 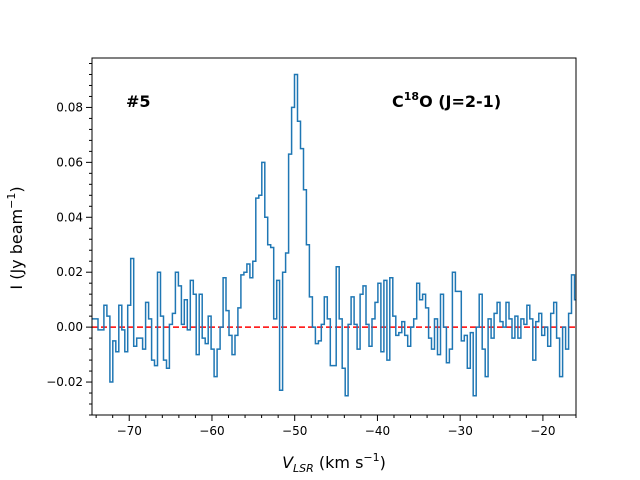 What do you see at coordinates (339, 462) in the screenshot?
I see `x-axis-title-unit: (km s` at bounding box center [339, 462].